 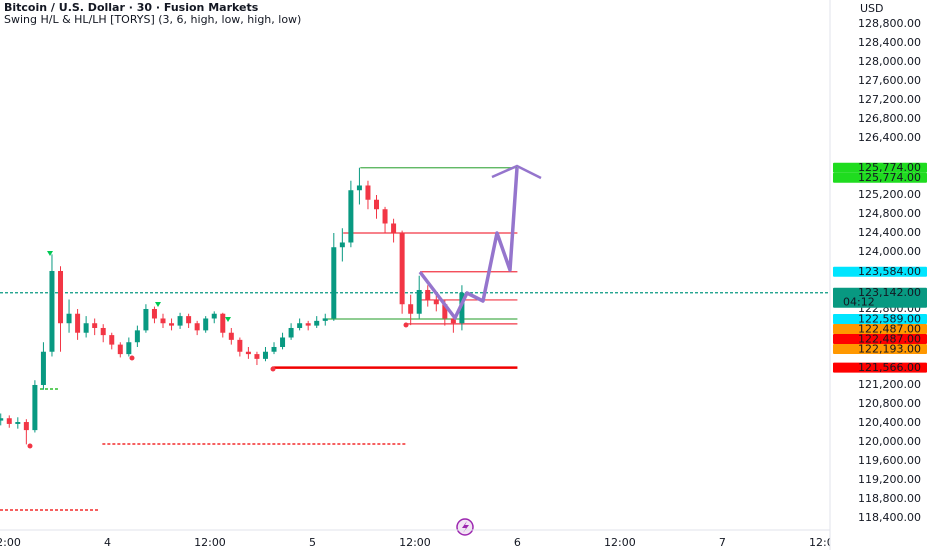 What do you see at coordinates (889, 498) in the screenshot?
I see `y-tick-label: 118,800.00` at bounding box center [889, 498].